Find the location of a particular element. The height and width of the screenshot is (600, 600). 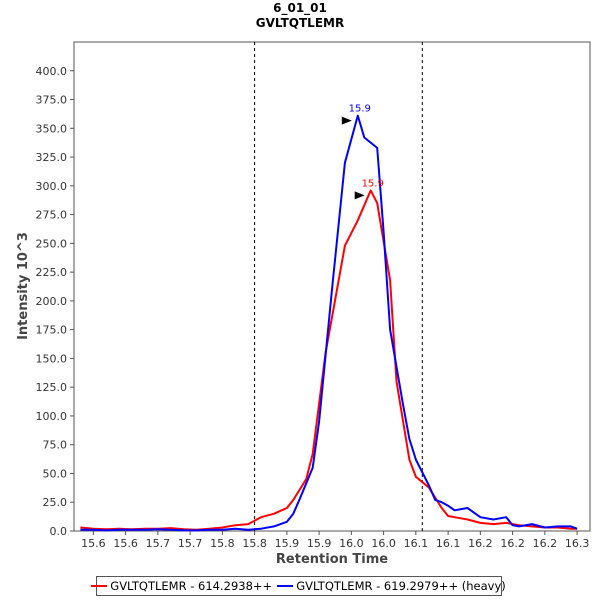

y-tick-label: 250.0 is located at coordinates (52, 243).